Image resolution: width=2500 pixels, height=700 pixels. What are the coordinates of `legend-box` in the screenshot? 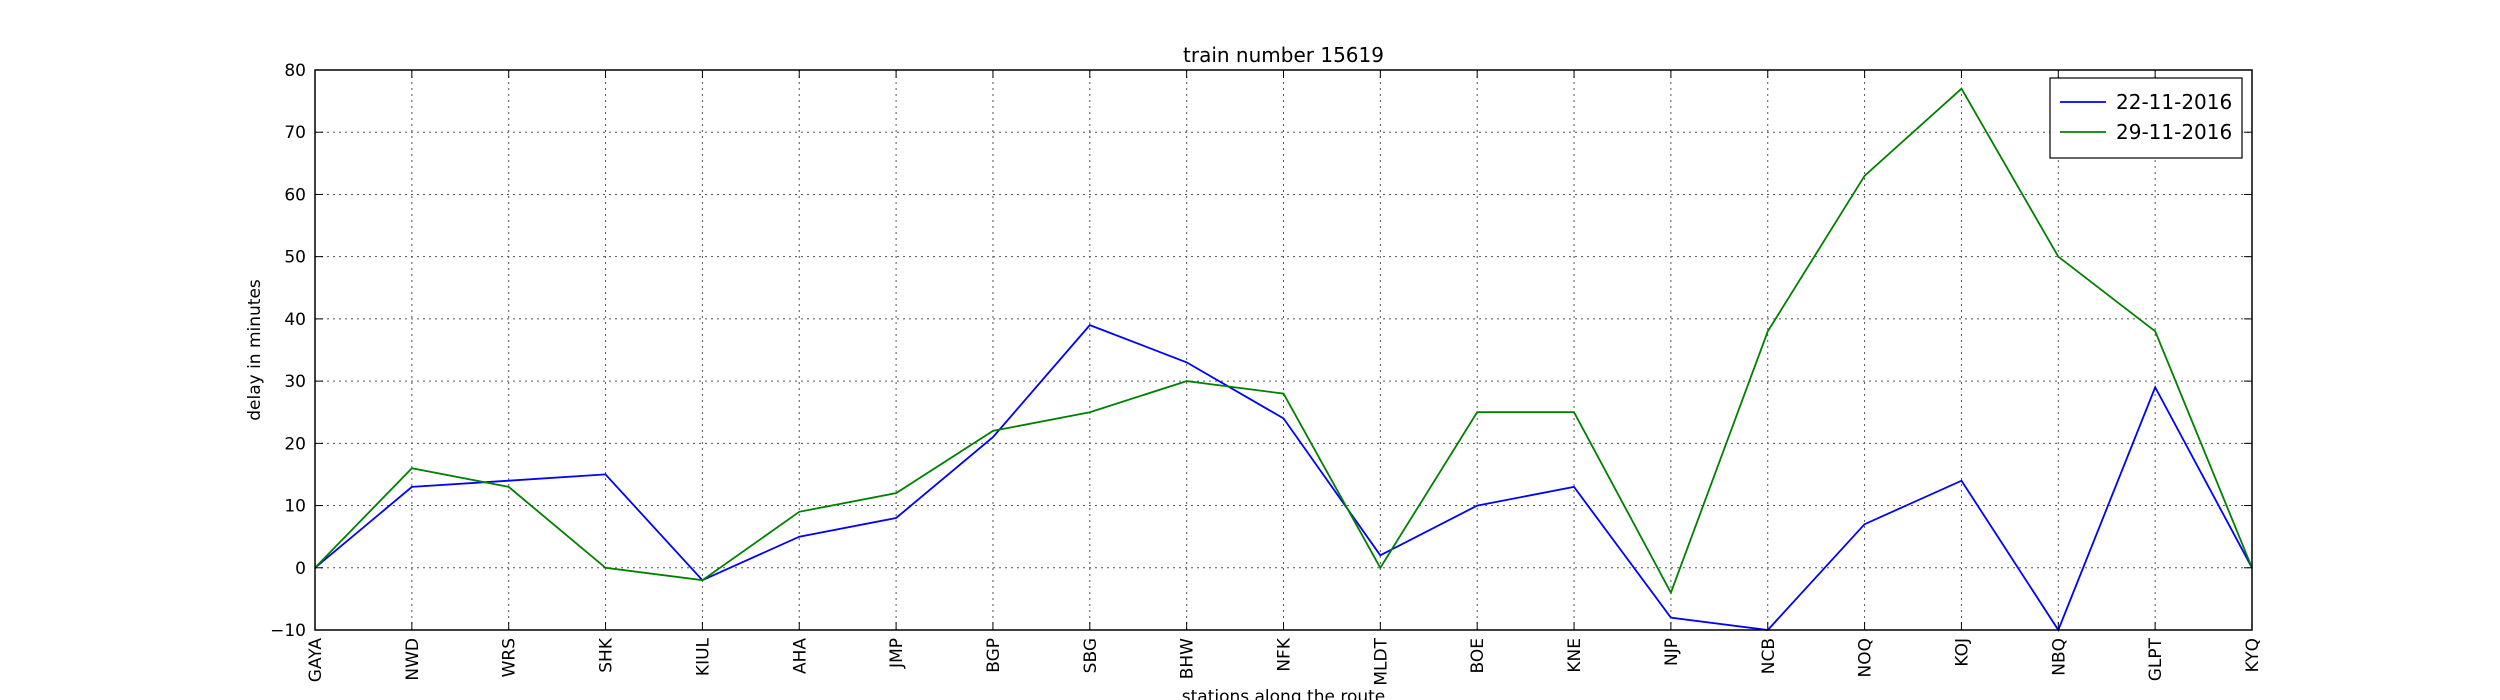 It's located at (2146, 118).